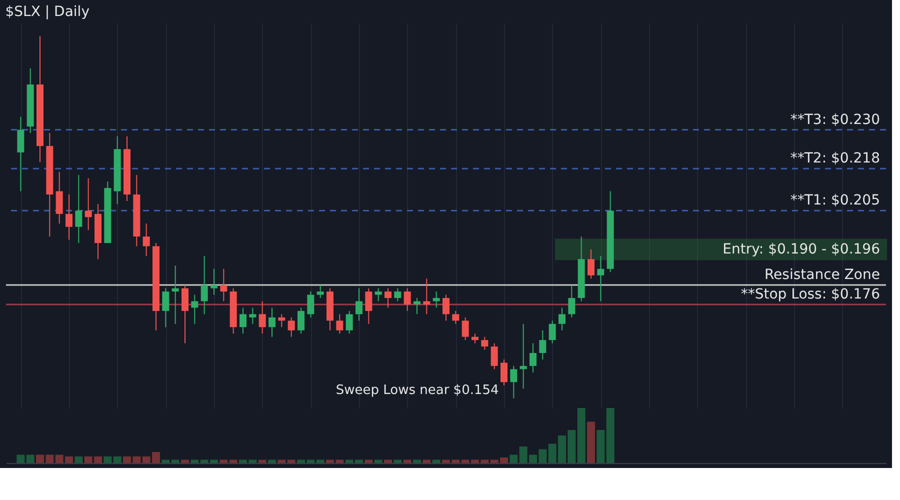  What do you see at coordinates (835, 158) in the screenshot?
I see `ref-line-label: **T2: $0.218` at bounding box center [835, 158].